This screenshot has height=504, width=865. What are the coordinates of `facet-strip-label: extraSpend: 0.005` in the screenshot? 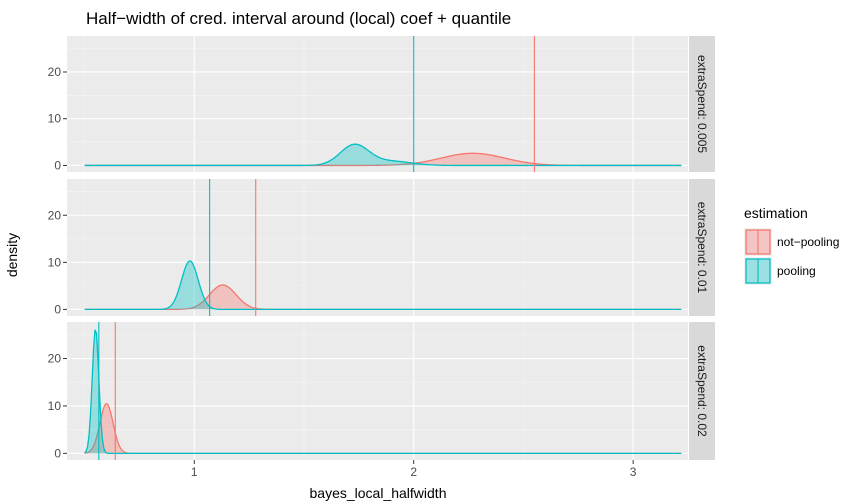 It's located at (702, 104).